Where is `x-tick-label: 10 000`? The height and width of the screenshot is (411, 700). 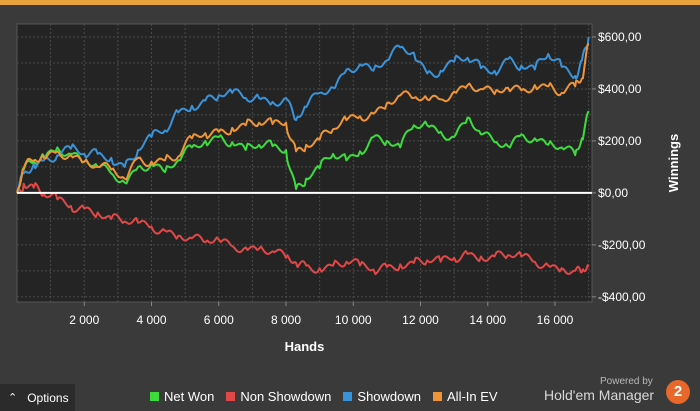
x-tick-label: 10 000 is located at coordinates (353, 320).